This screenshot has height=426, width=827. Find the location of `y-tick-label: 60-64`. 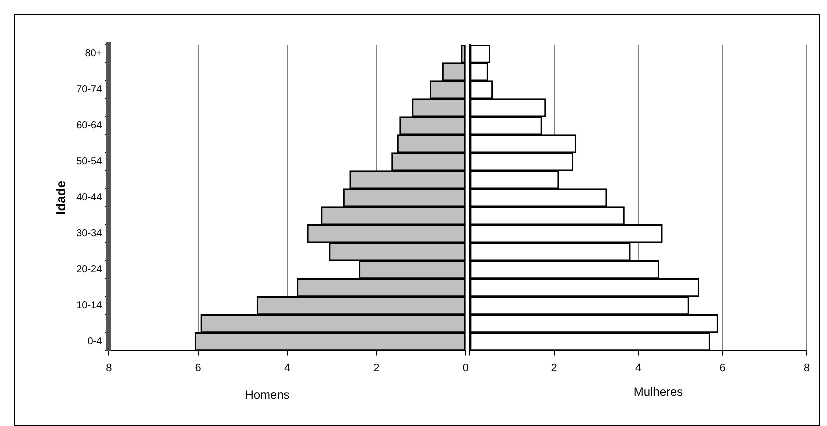

y-tick-label: 60-64 is located at coordinates (89, 126).